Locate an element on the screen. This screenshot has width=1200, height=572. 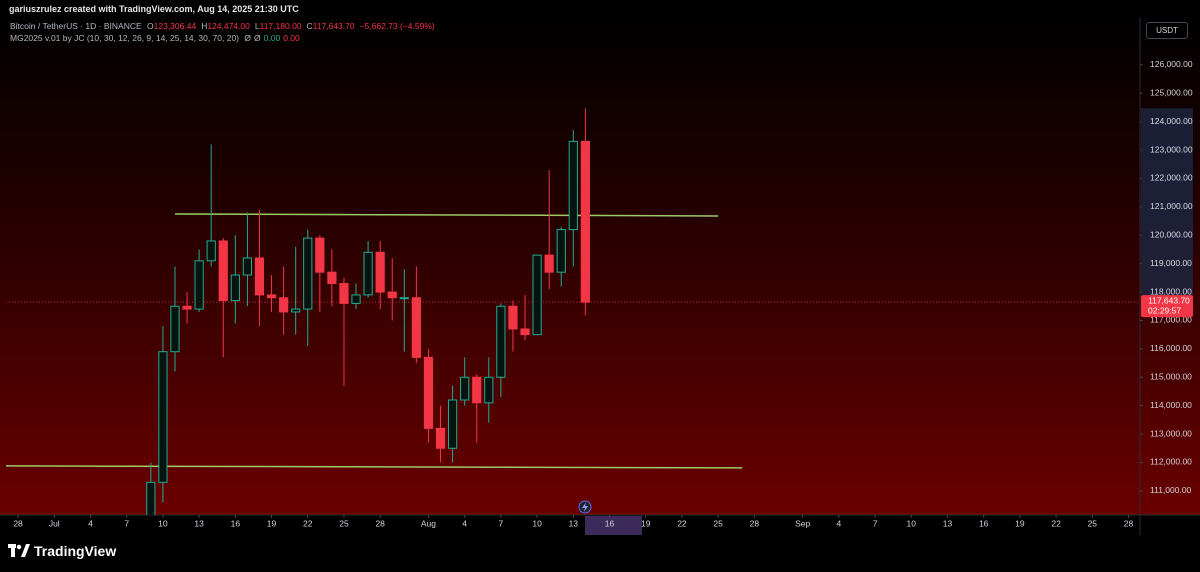
currency-button: USDT is located at coordinates (1167, 30).